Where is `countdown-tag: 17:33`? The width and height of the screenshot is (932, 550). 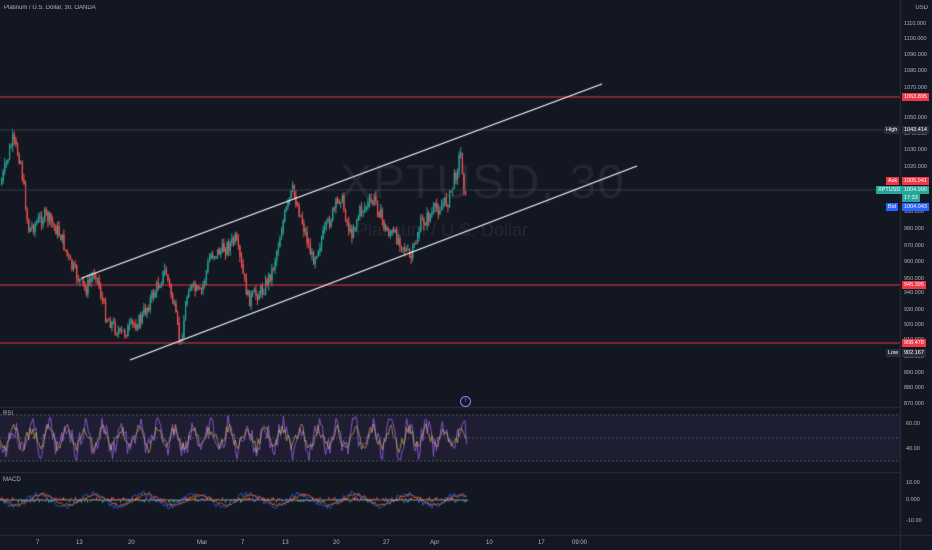 countdown-tag: 17:33 is located at coordinates (911, 198).